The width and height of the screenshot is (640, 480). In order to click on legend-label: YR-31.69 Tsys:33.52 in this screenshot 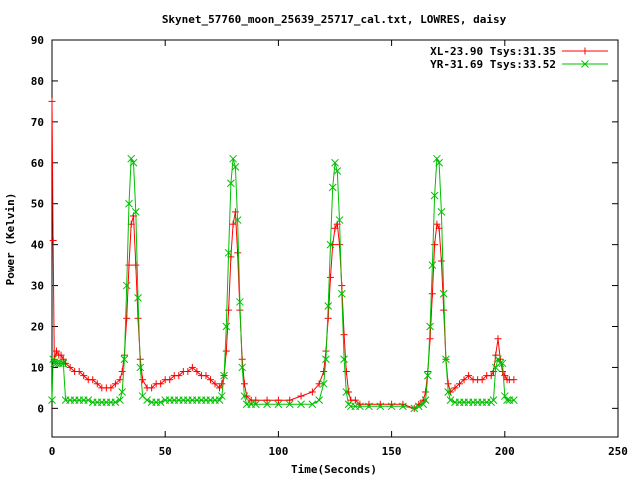, I will do `click(493, 64)`.